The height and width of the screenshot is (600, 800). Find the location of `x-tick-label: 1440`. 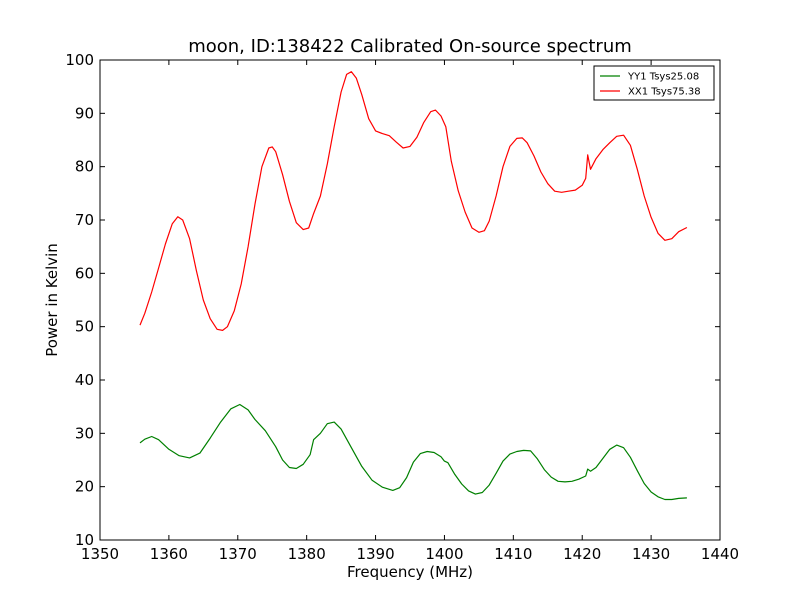

x-tick-label: 1440 is located at coordinates (720, 554).